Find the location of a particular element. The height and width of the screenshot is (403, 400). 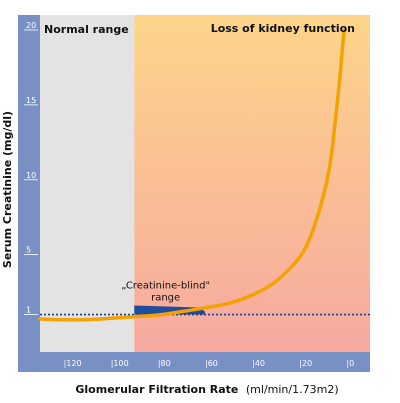

x-tick-label: |80 is located at coordinates (164, 363).